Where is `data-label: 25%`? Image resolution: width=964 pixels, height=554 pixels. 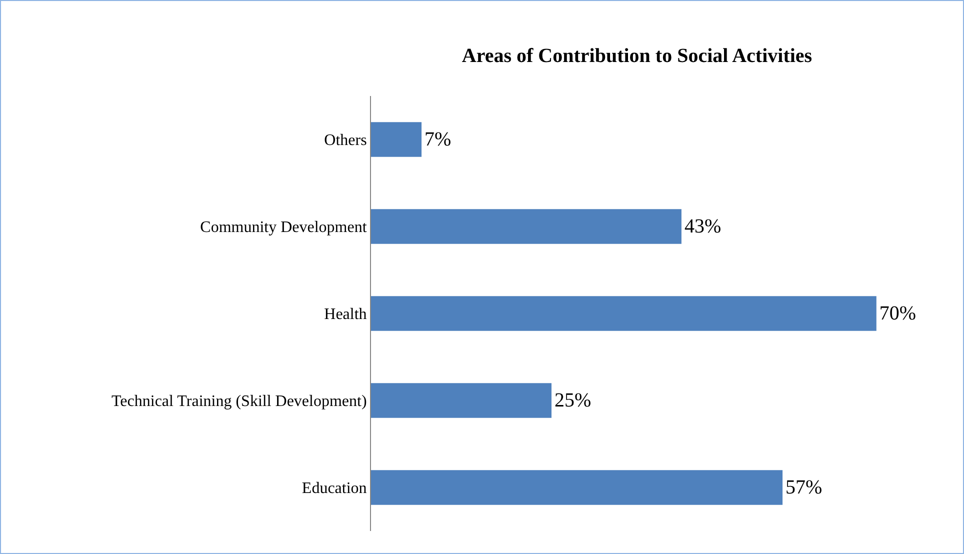 data-label: 25% is located at coordinates (573, 401).